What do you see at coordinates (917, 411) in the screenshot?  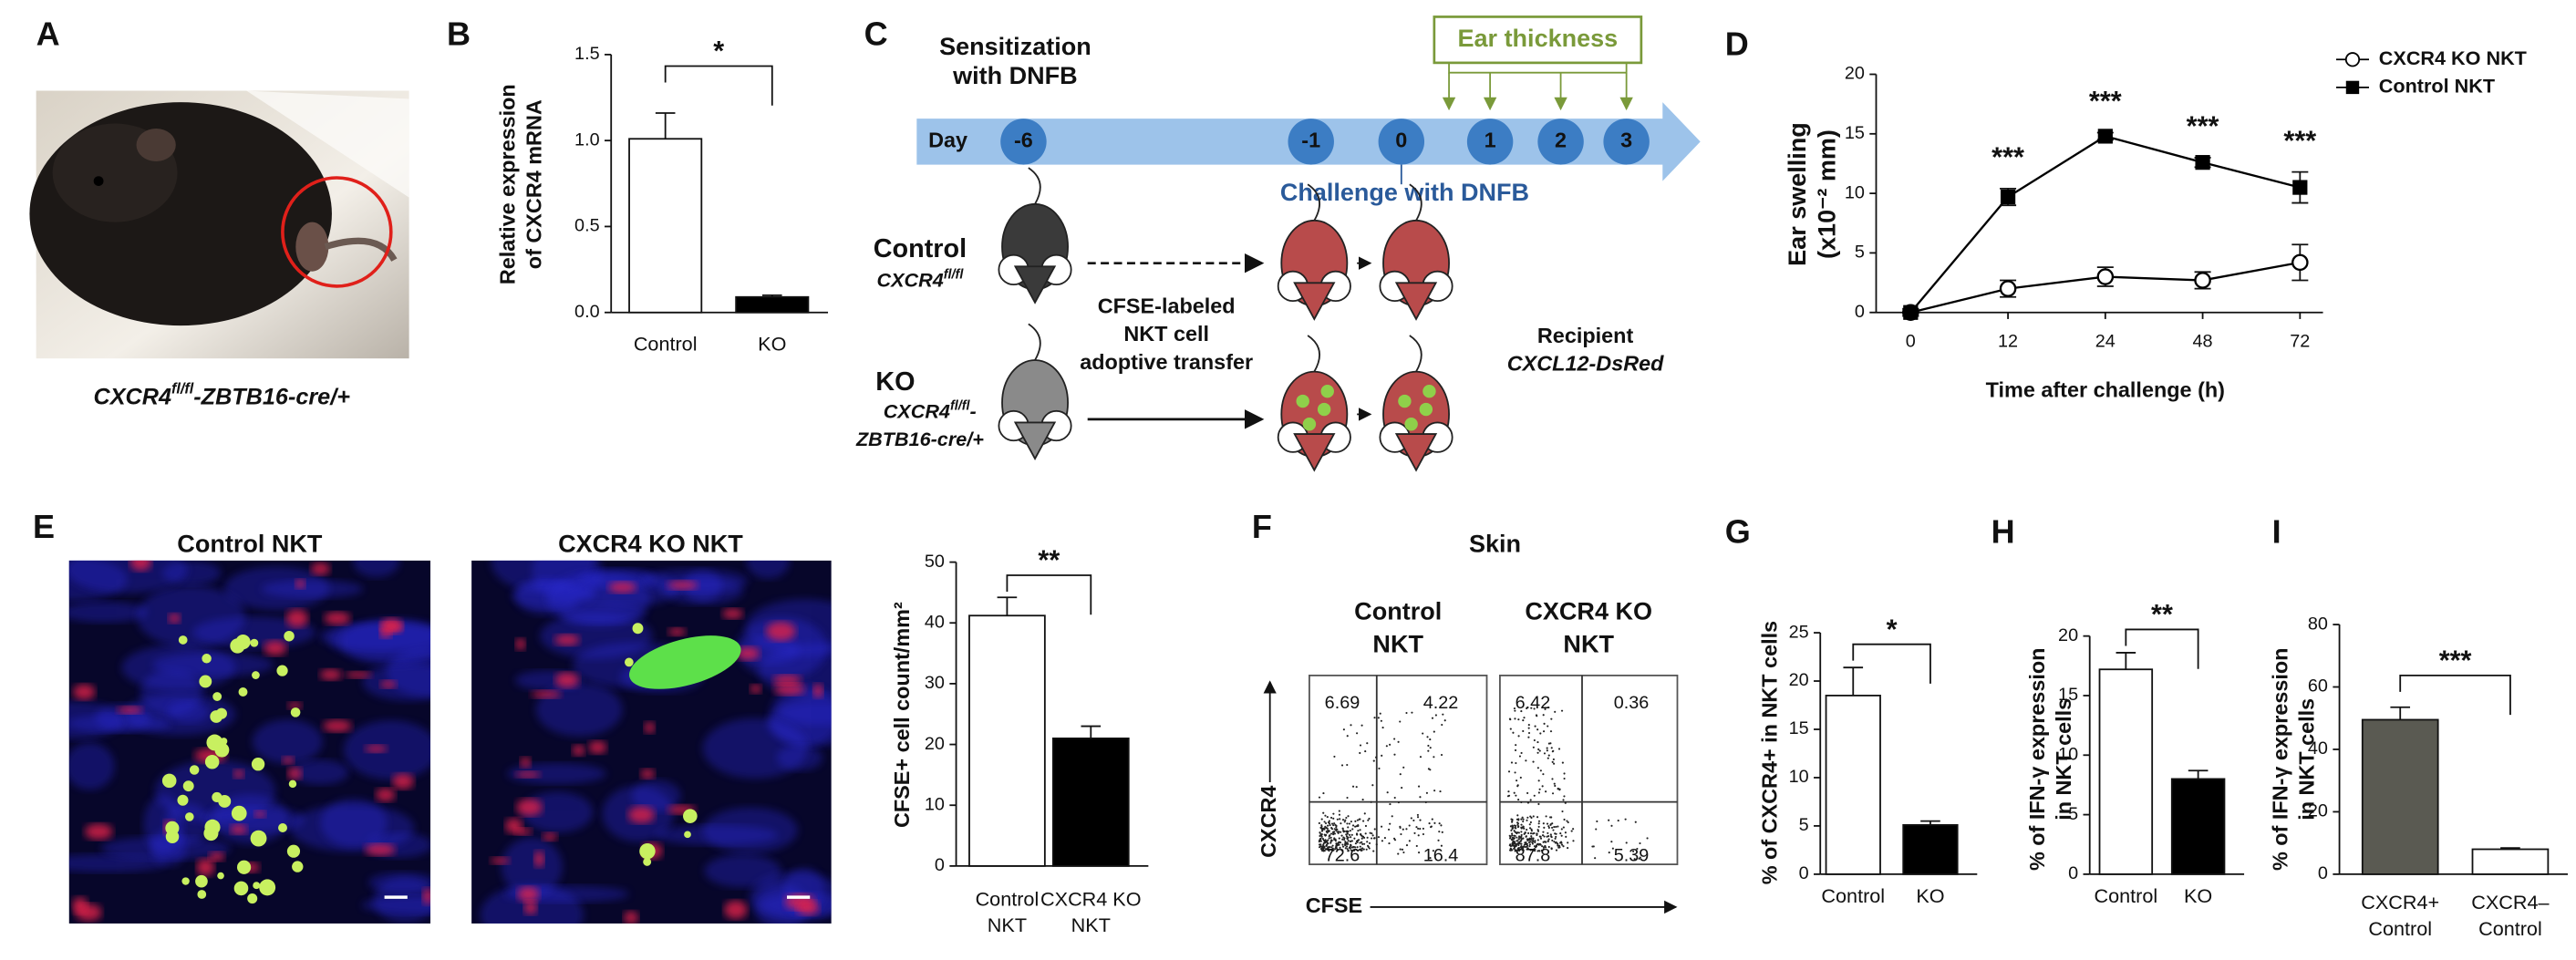 I see `genotype-part: CXCR4` at bounding box center [917, 411].